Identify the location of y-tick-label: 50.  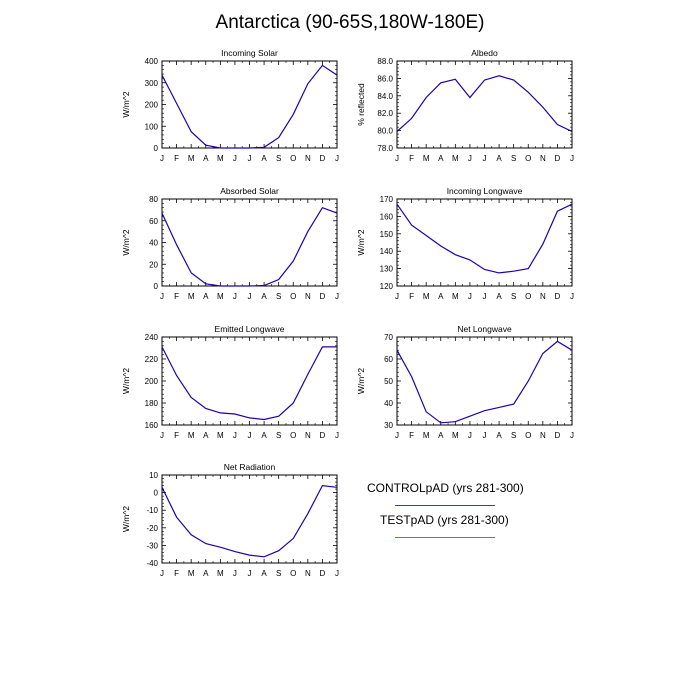
(388, 381).